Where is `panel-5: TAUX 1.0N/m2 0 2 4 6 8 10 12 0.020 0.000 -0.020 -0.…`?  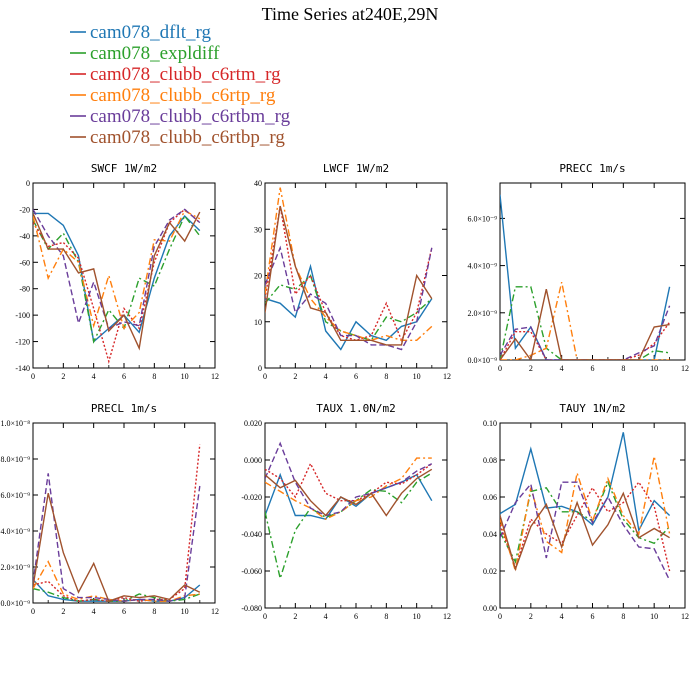
panel-5: TAUX 1.0N/m2 0 2 4 6 8 10 12 0.020 0.000 -0.020 -0.… is located at coordinates (346, 511).